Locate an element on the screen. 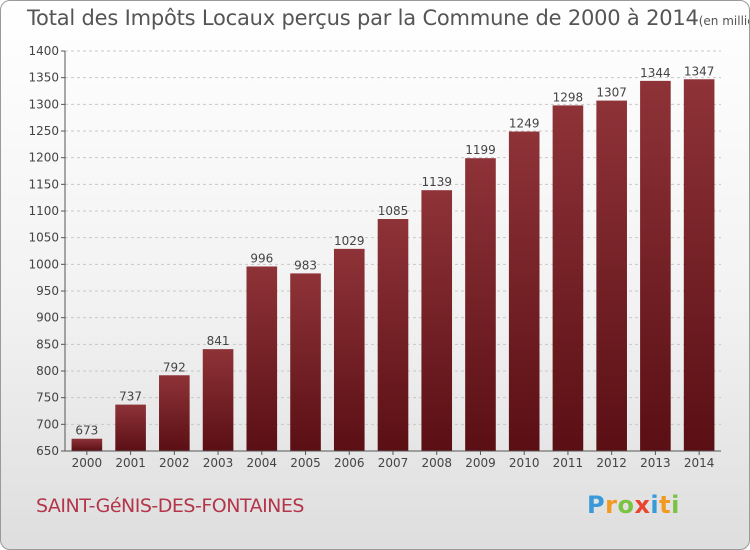  y-tick-label: 650 is located at coordinates (47, 451).